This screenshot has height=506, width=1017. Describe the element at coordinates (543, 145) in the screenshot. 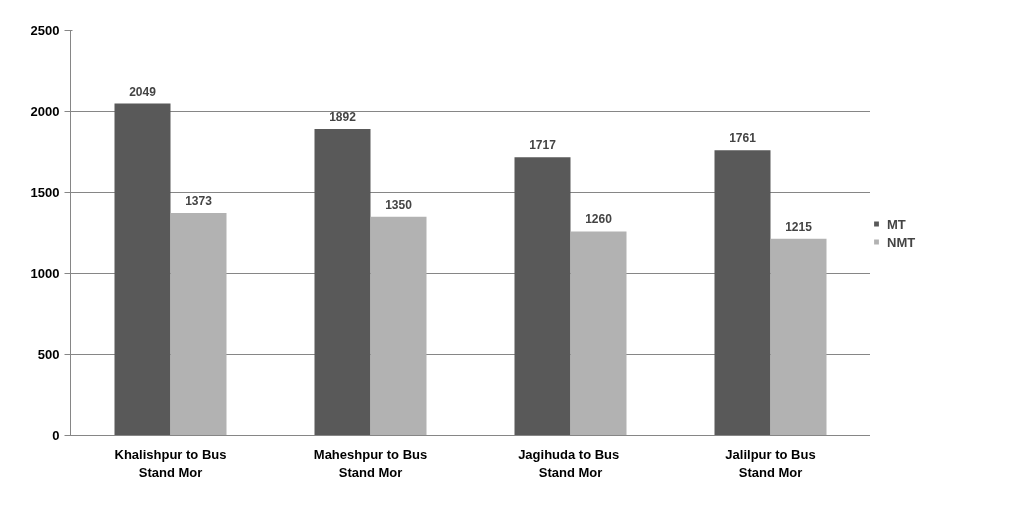

I see `data-label: 1717` at that location.